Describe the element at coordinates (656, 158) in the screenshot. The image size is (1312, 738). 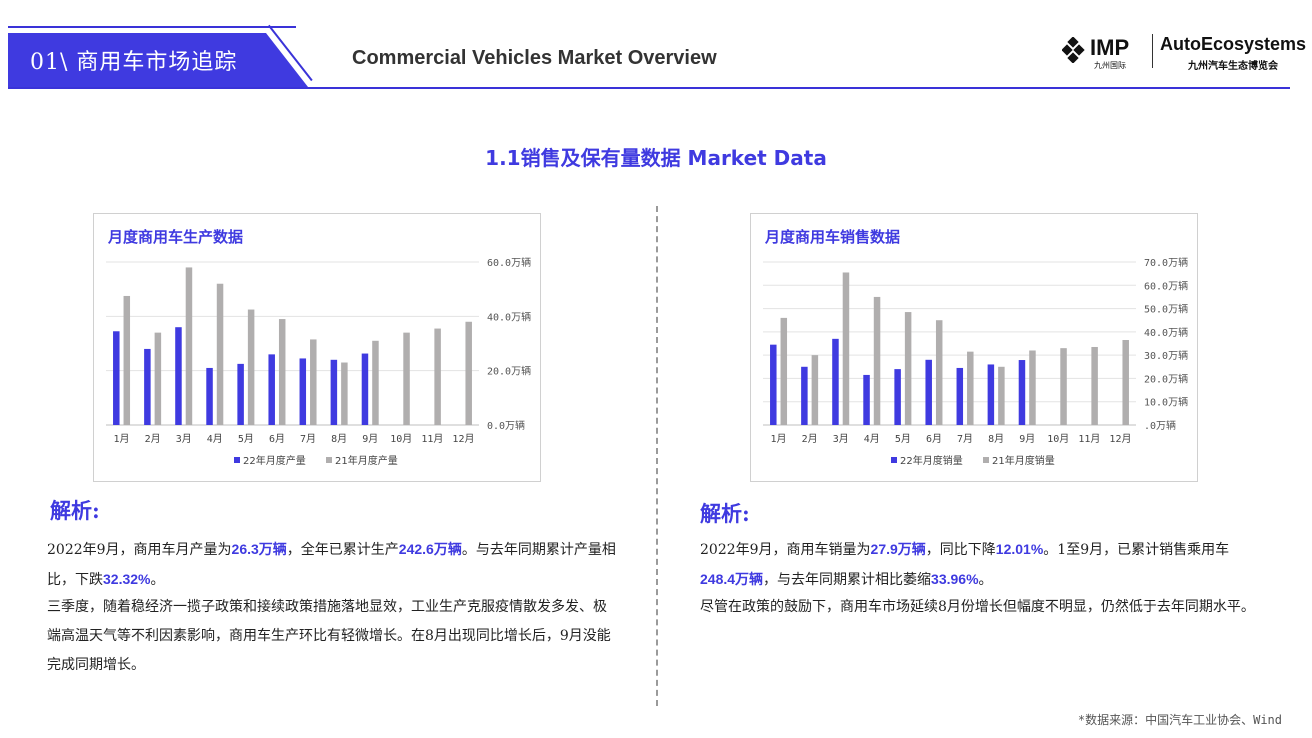
I see `section-title: 1.1销售及保有量数据 Market Data` at that location.